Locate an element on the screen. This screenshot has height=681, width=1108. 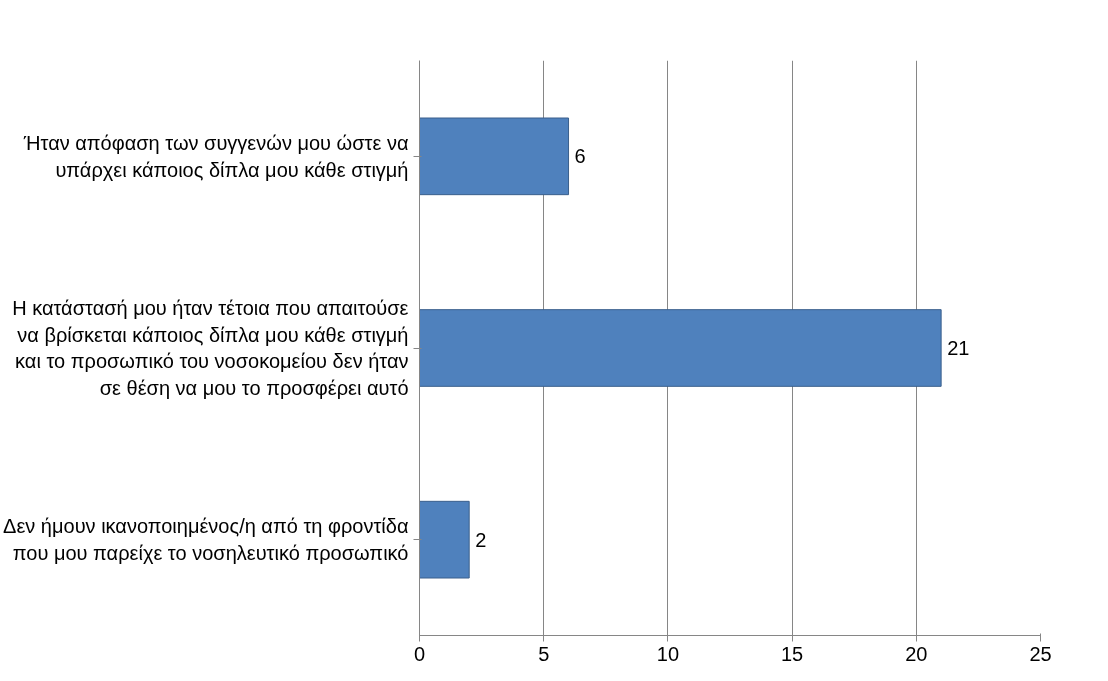
x-tick-label: 0 is located at coordinates (419, 653).